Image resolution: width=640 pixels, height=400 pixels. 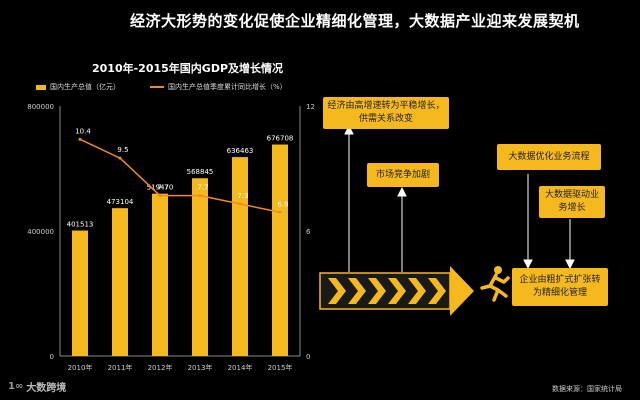 I want to click on bar-value-label: 519470, so click(x=160, y=188).